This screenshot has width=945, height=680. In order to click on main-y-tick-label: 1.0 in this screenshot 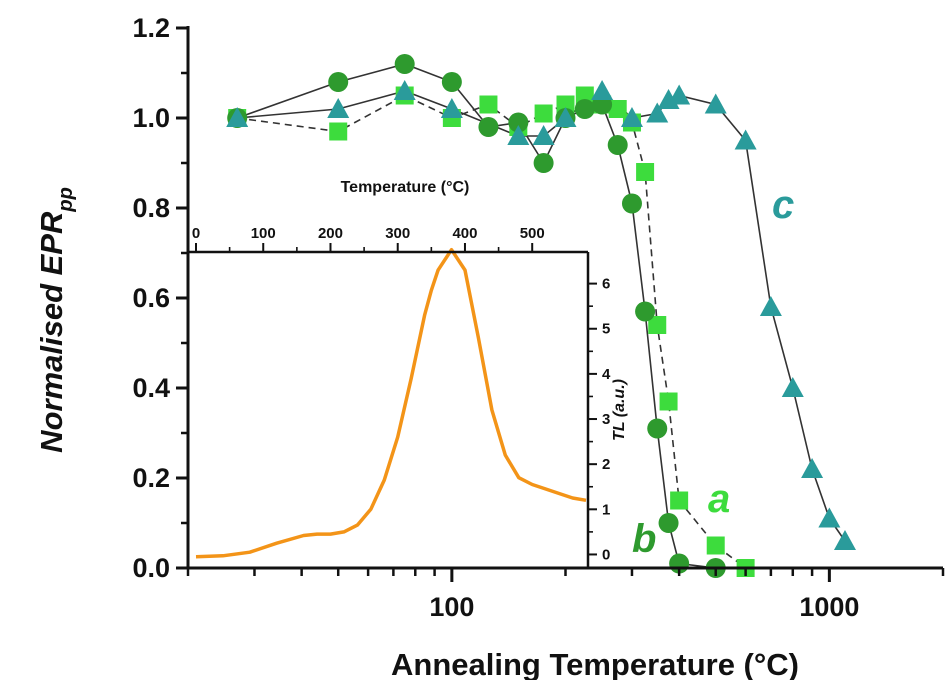, I will do `click(151, 118)`.